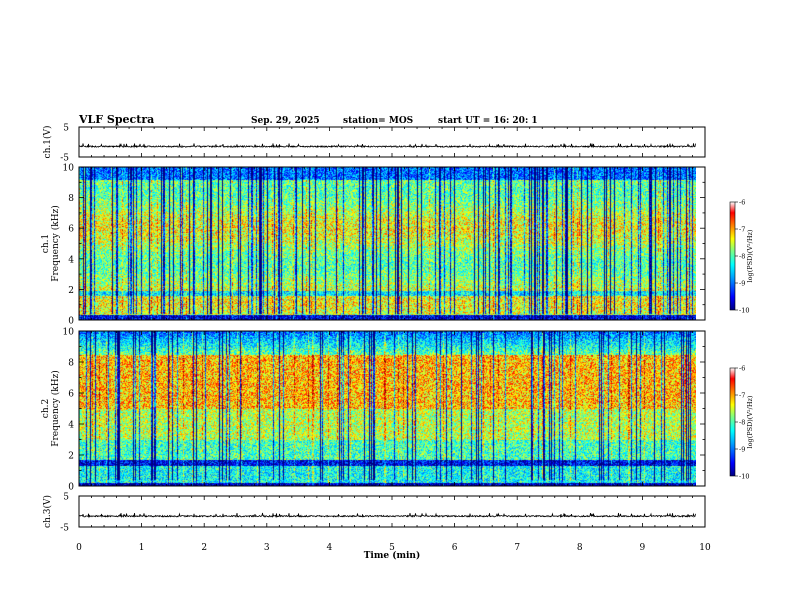  Describe the element at coordinates (643, 548) in the screenshot. I see `x-tick-label: 9` at that location.